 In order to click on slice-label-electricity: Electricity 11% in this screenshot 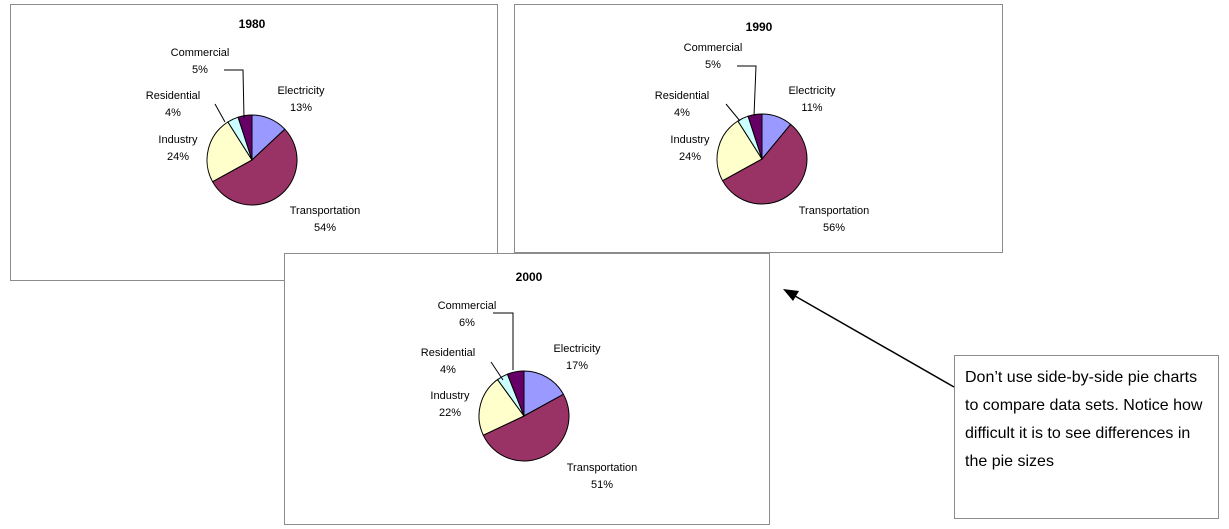, I will do `click(812, 99)`.